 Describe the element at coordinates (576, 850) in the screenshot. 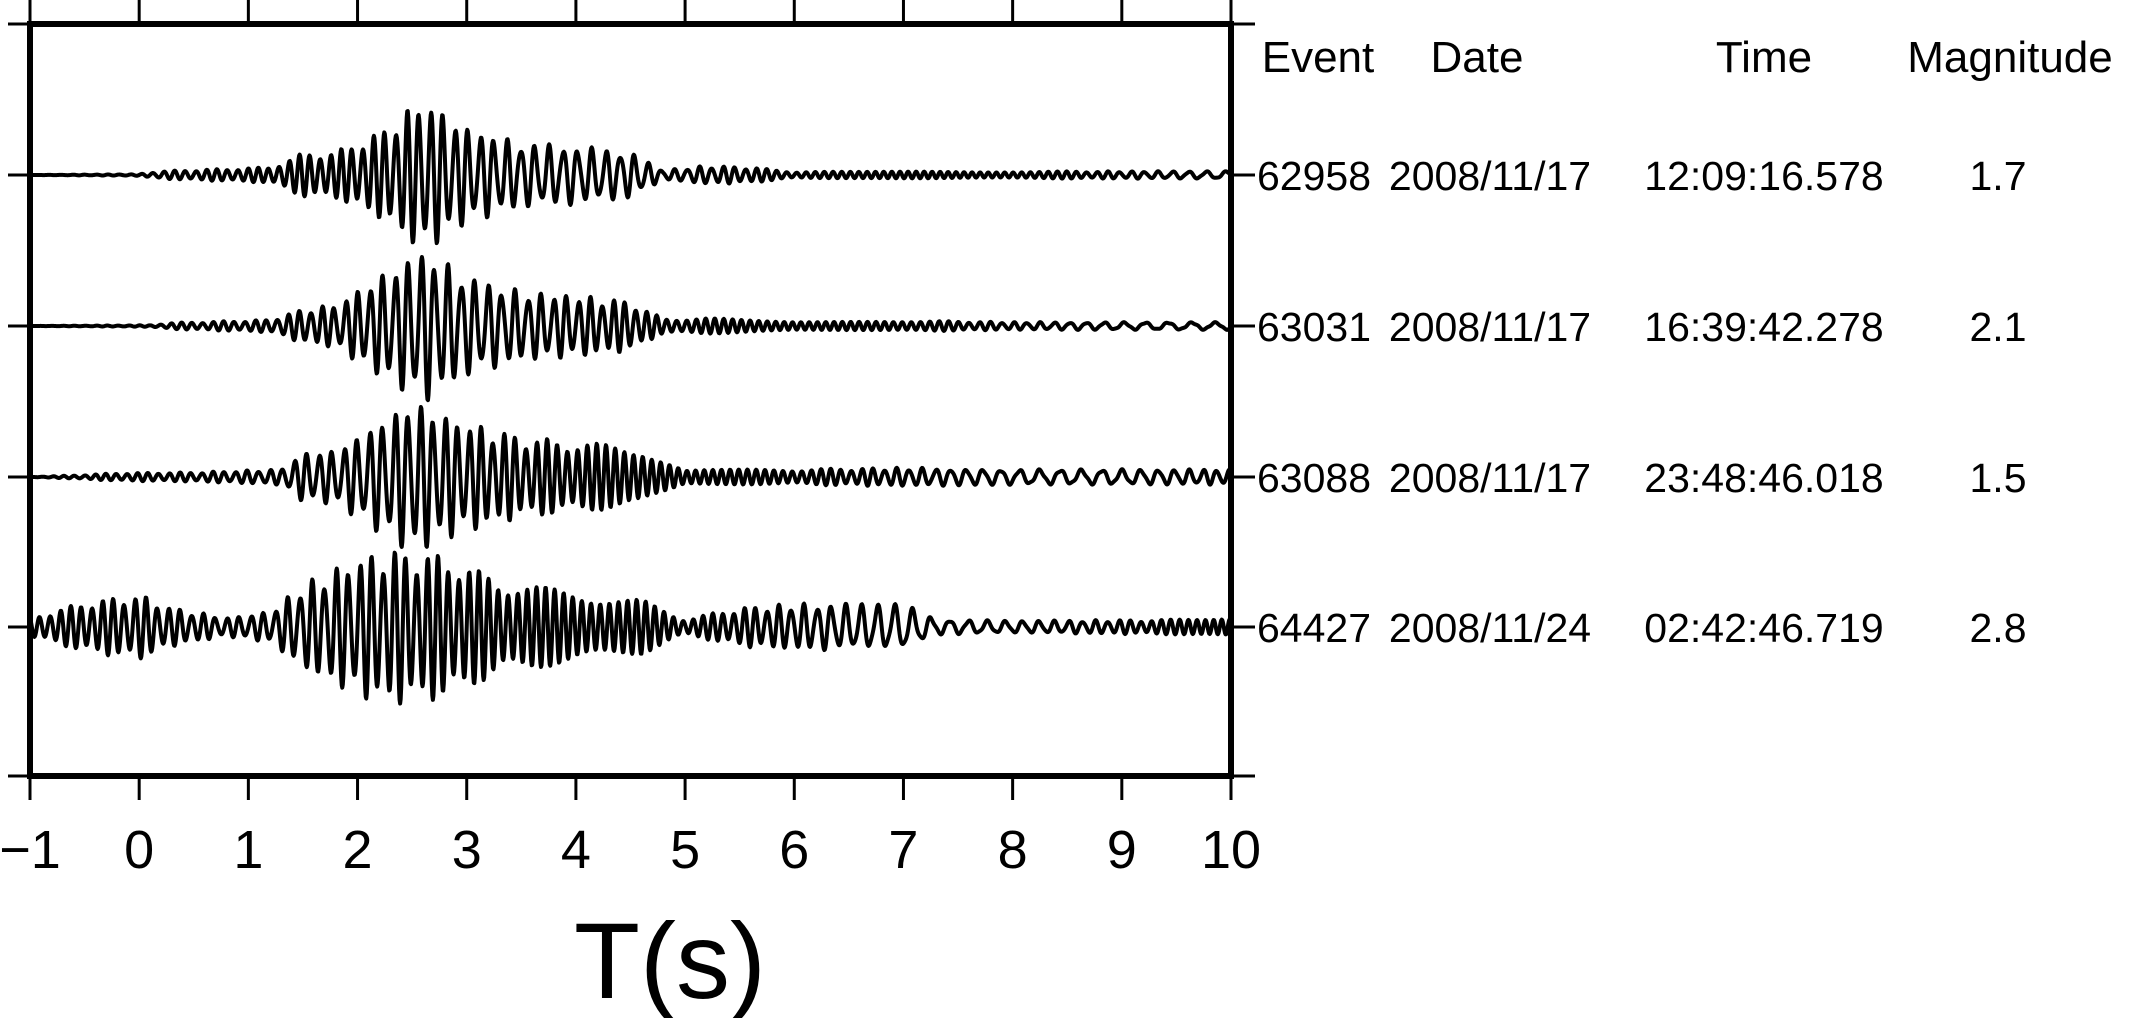

I see `x-tick-label: 4` at that location.